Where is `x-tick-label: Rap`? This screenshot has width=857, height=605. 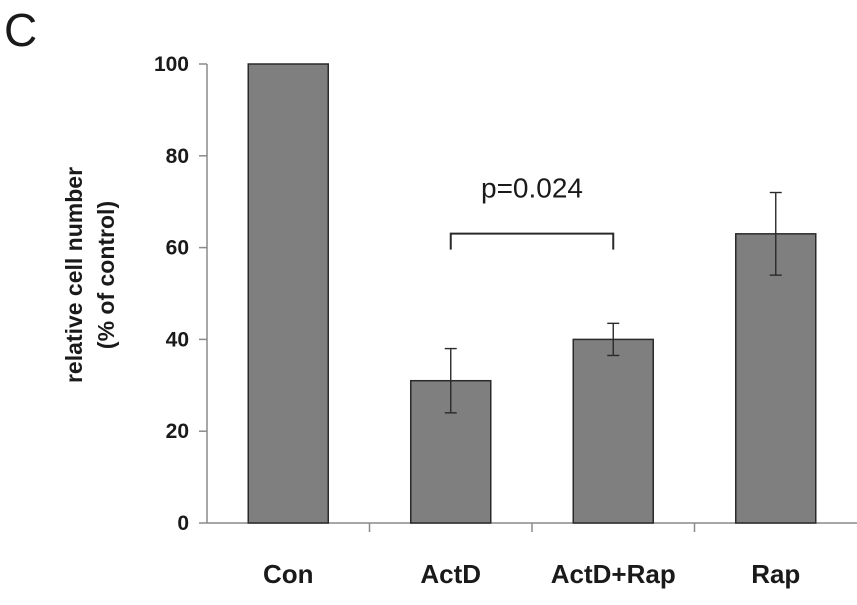 x-tick-label: Rap is located at coordinates (775, 574).